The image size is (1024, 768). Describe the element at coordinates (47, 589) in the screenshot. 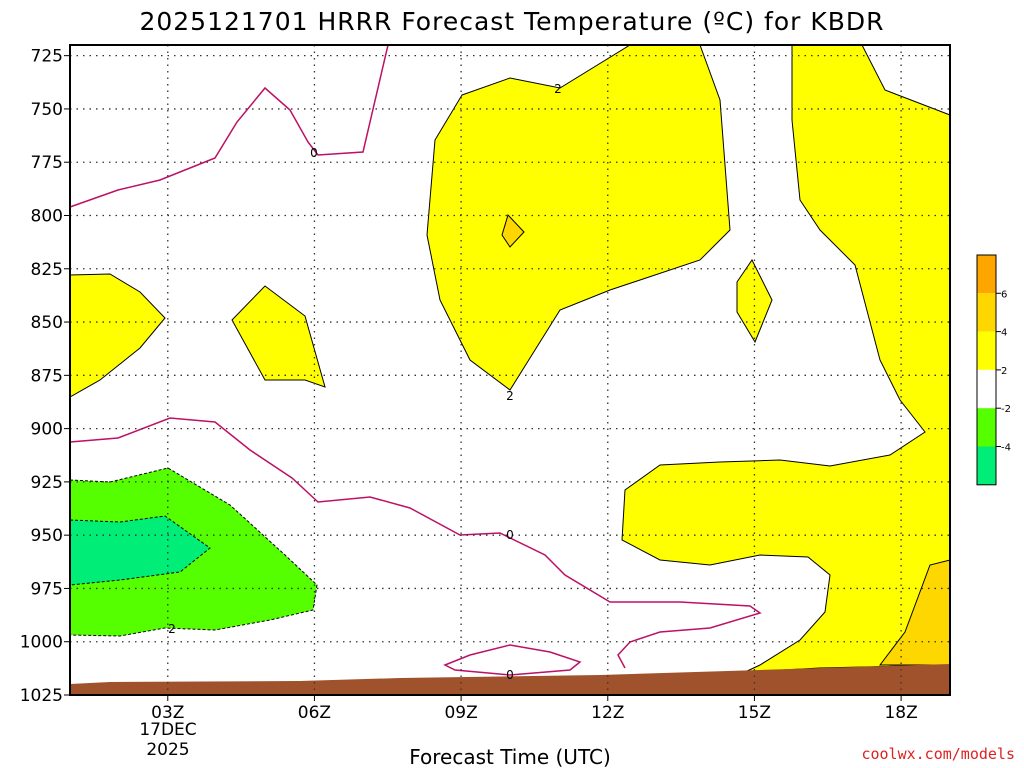

I see `y-tick-label: 975` at that location.